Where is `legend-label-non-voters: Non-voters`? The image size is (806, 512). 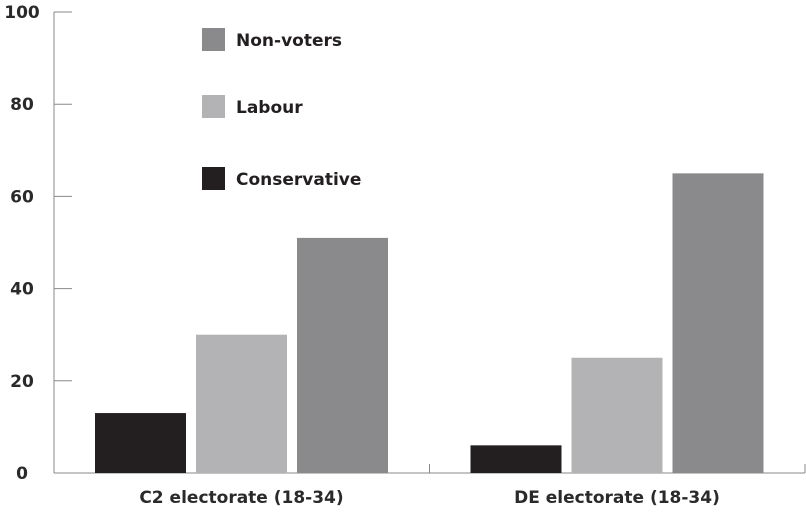
legend-label-non-voters: Non-voters is located at coordinates (289, 41).